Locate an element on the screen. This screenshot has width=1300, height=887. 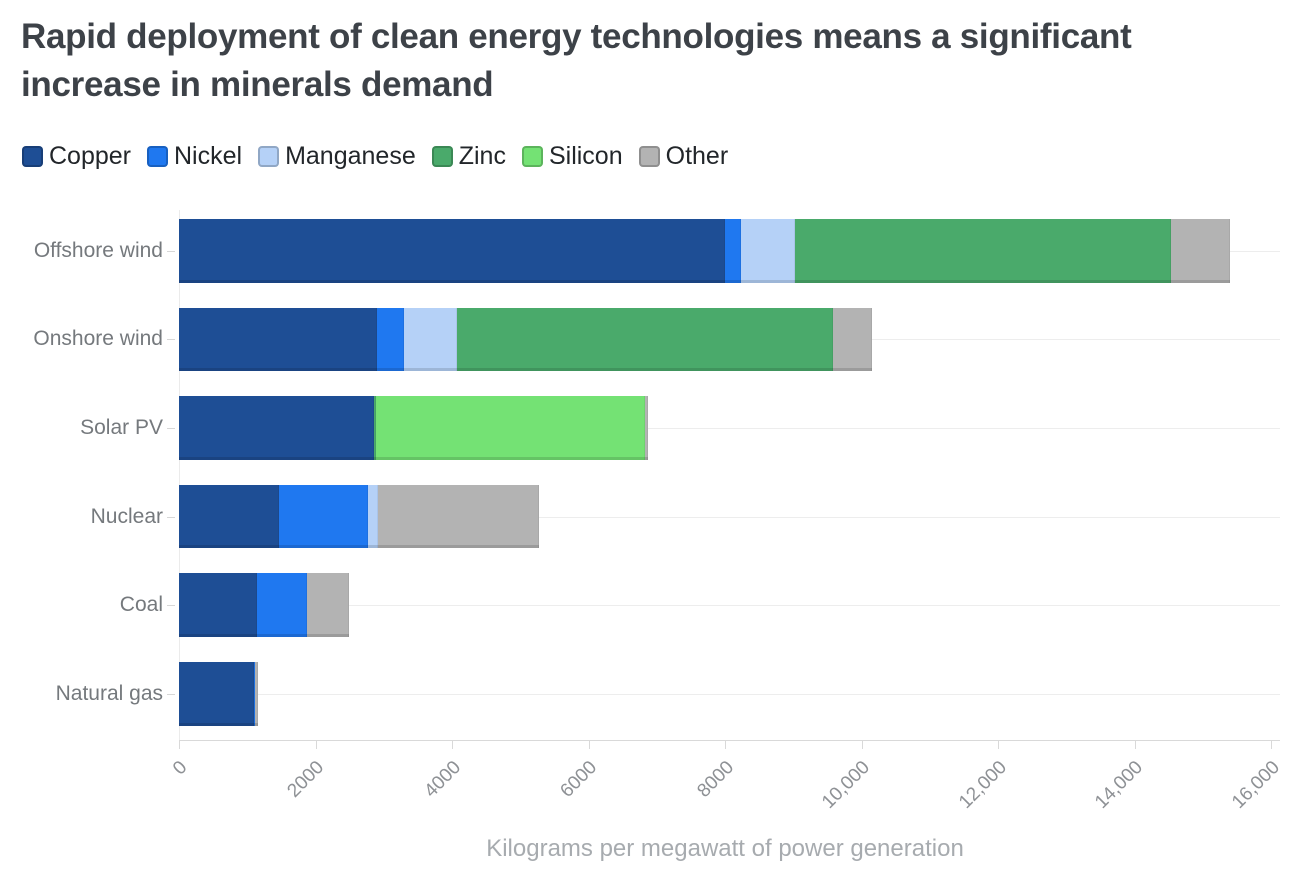
bar-segment-natural-gas-copper is located at coordinates (217, 694).